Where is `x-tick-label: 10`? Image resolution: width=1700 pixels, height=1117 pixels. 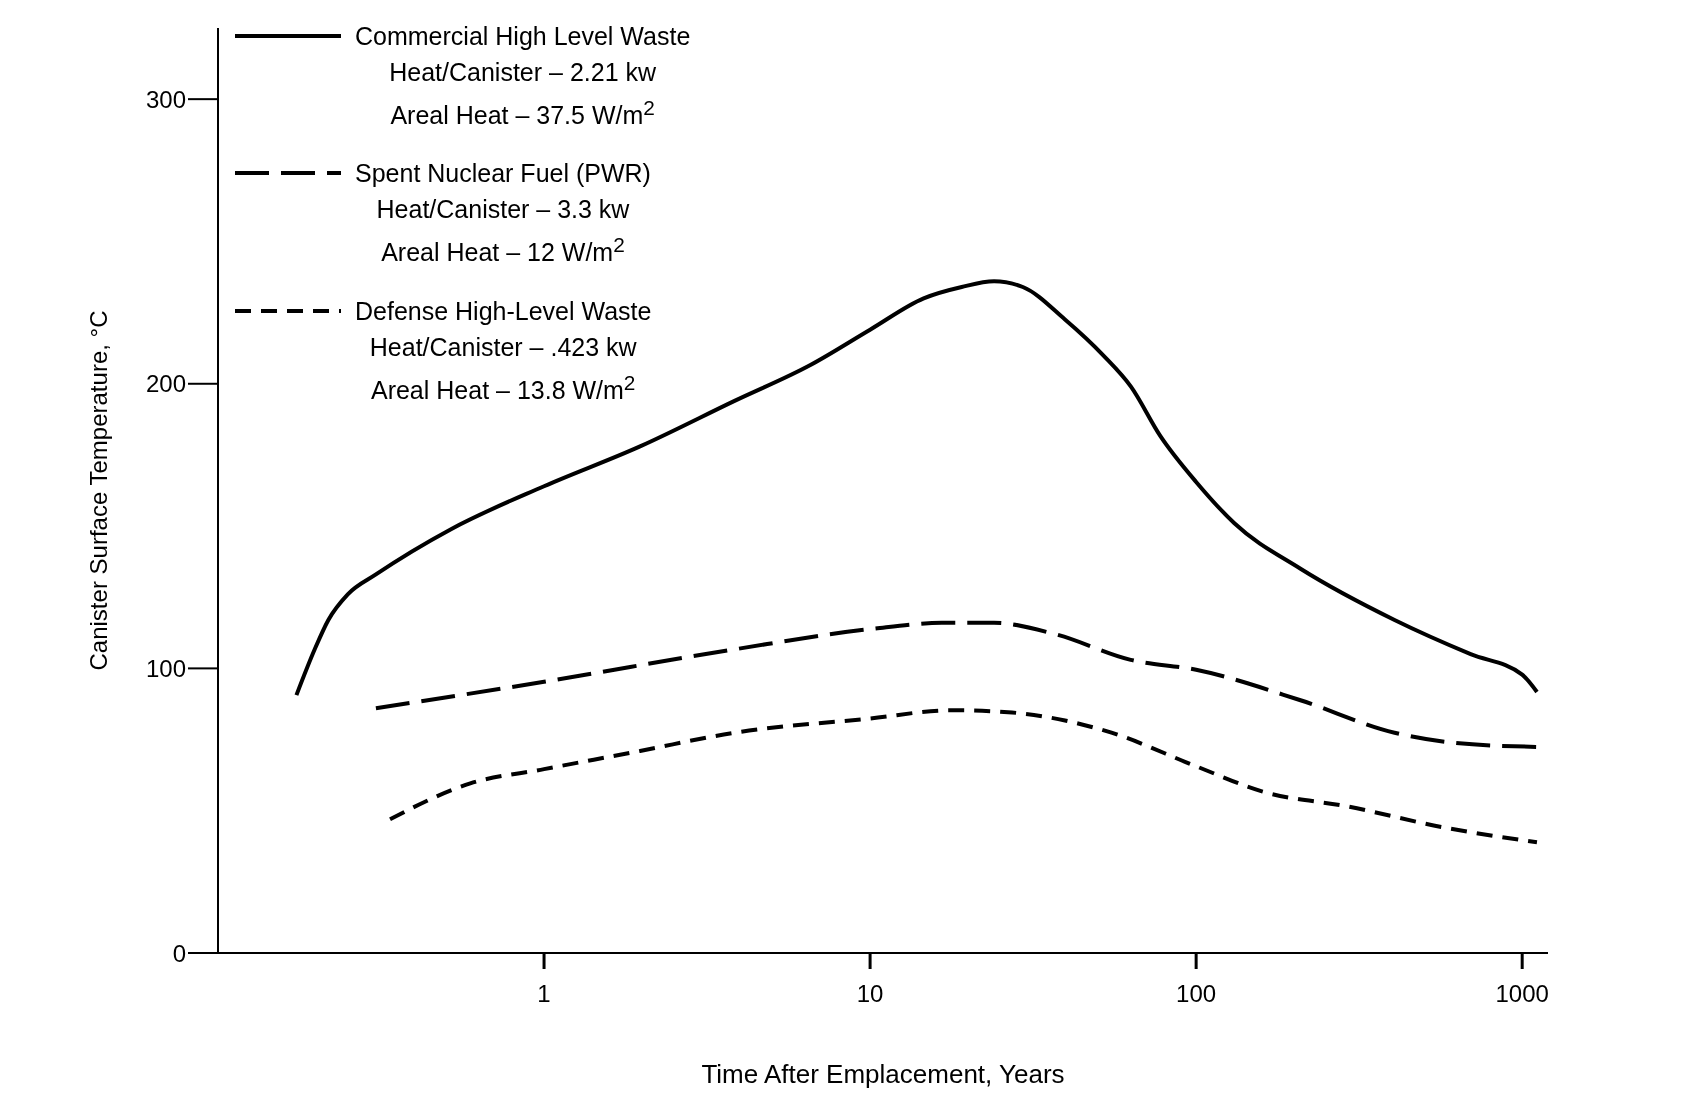
x-tick-label: 10 is located at coordinates (870, 994).